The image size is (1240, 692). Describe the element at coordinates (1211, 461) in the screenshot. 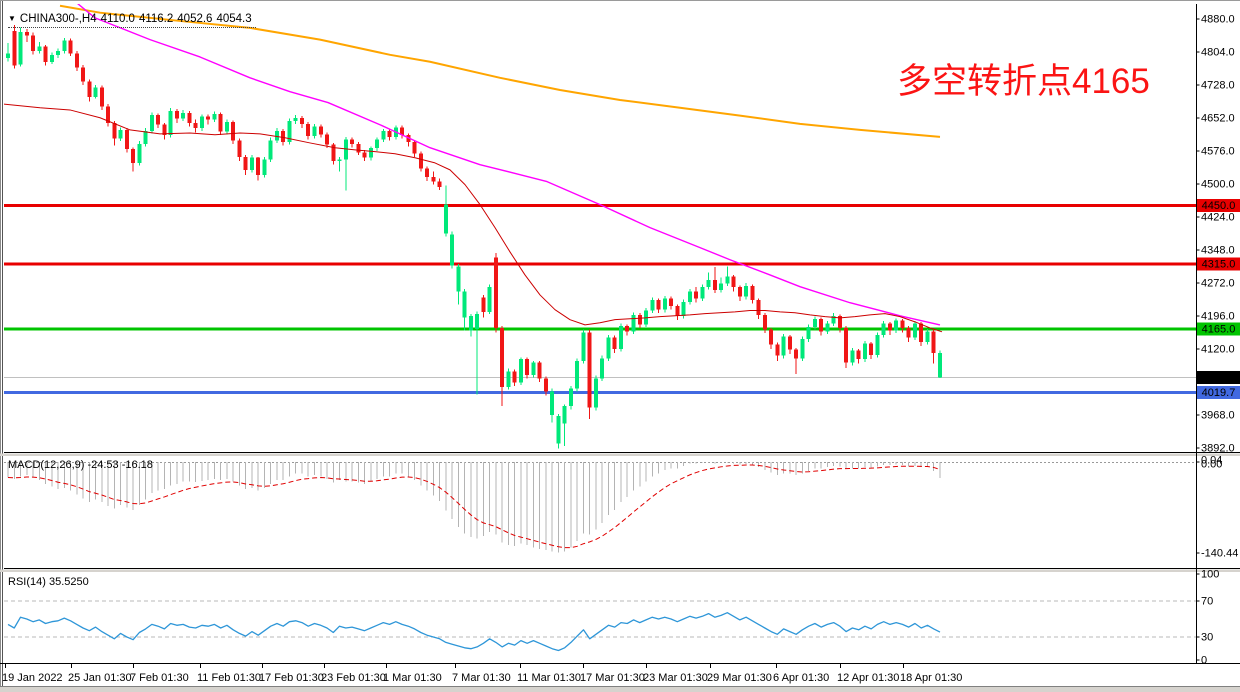

I see `macd-axis-label: 0.04` at that location.